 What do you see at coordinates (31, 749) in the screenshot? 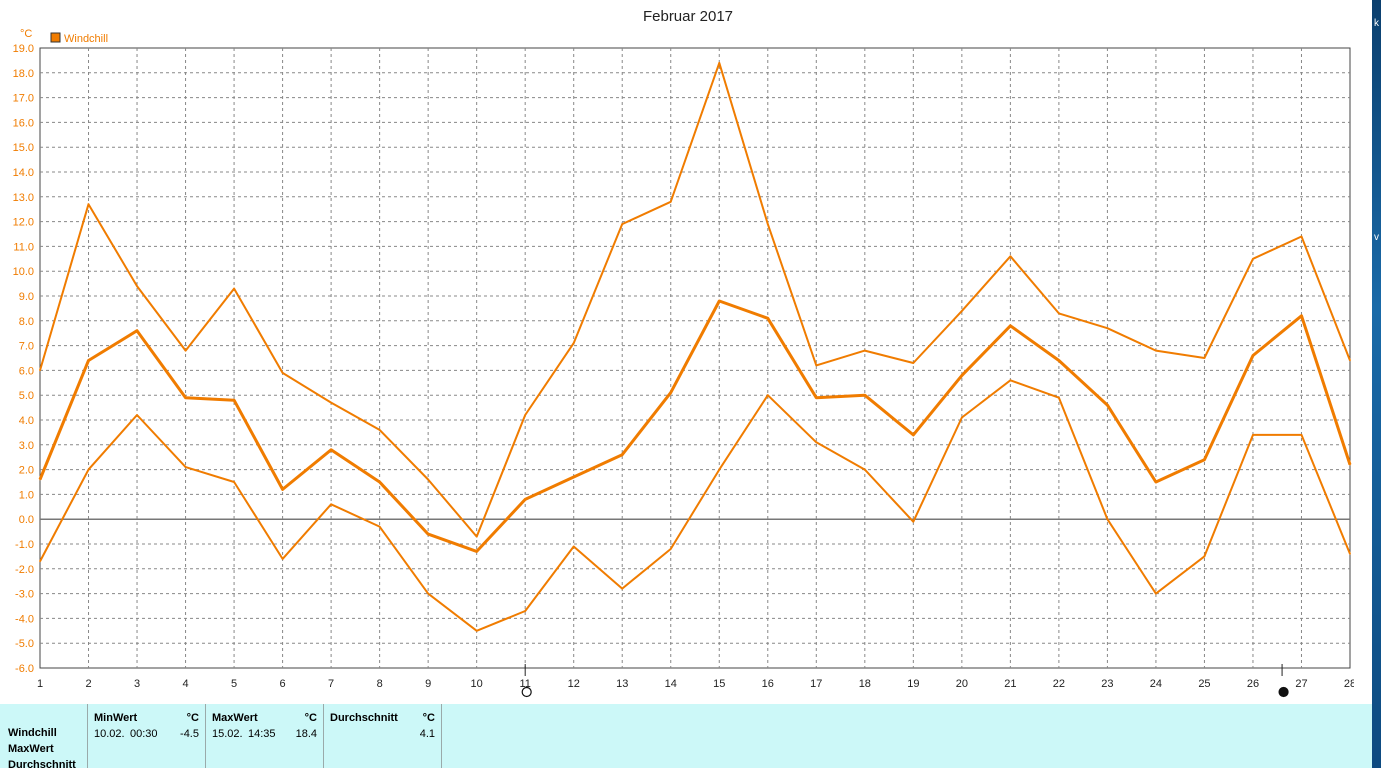
I see `stats-row-label: MaxWert` at bounding box center [31, 749].